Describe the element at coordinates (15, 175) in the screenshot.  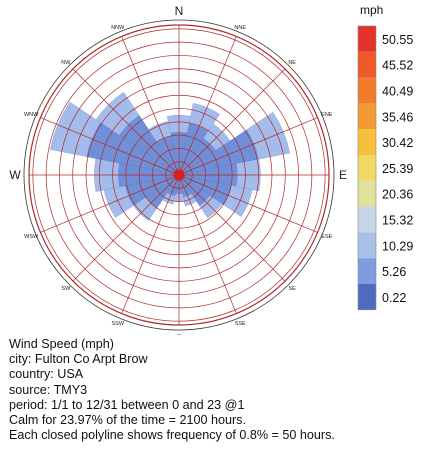
I see `direction-label-W: W` at that location.